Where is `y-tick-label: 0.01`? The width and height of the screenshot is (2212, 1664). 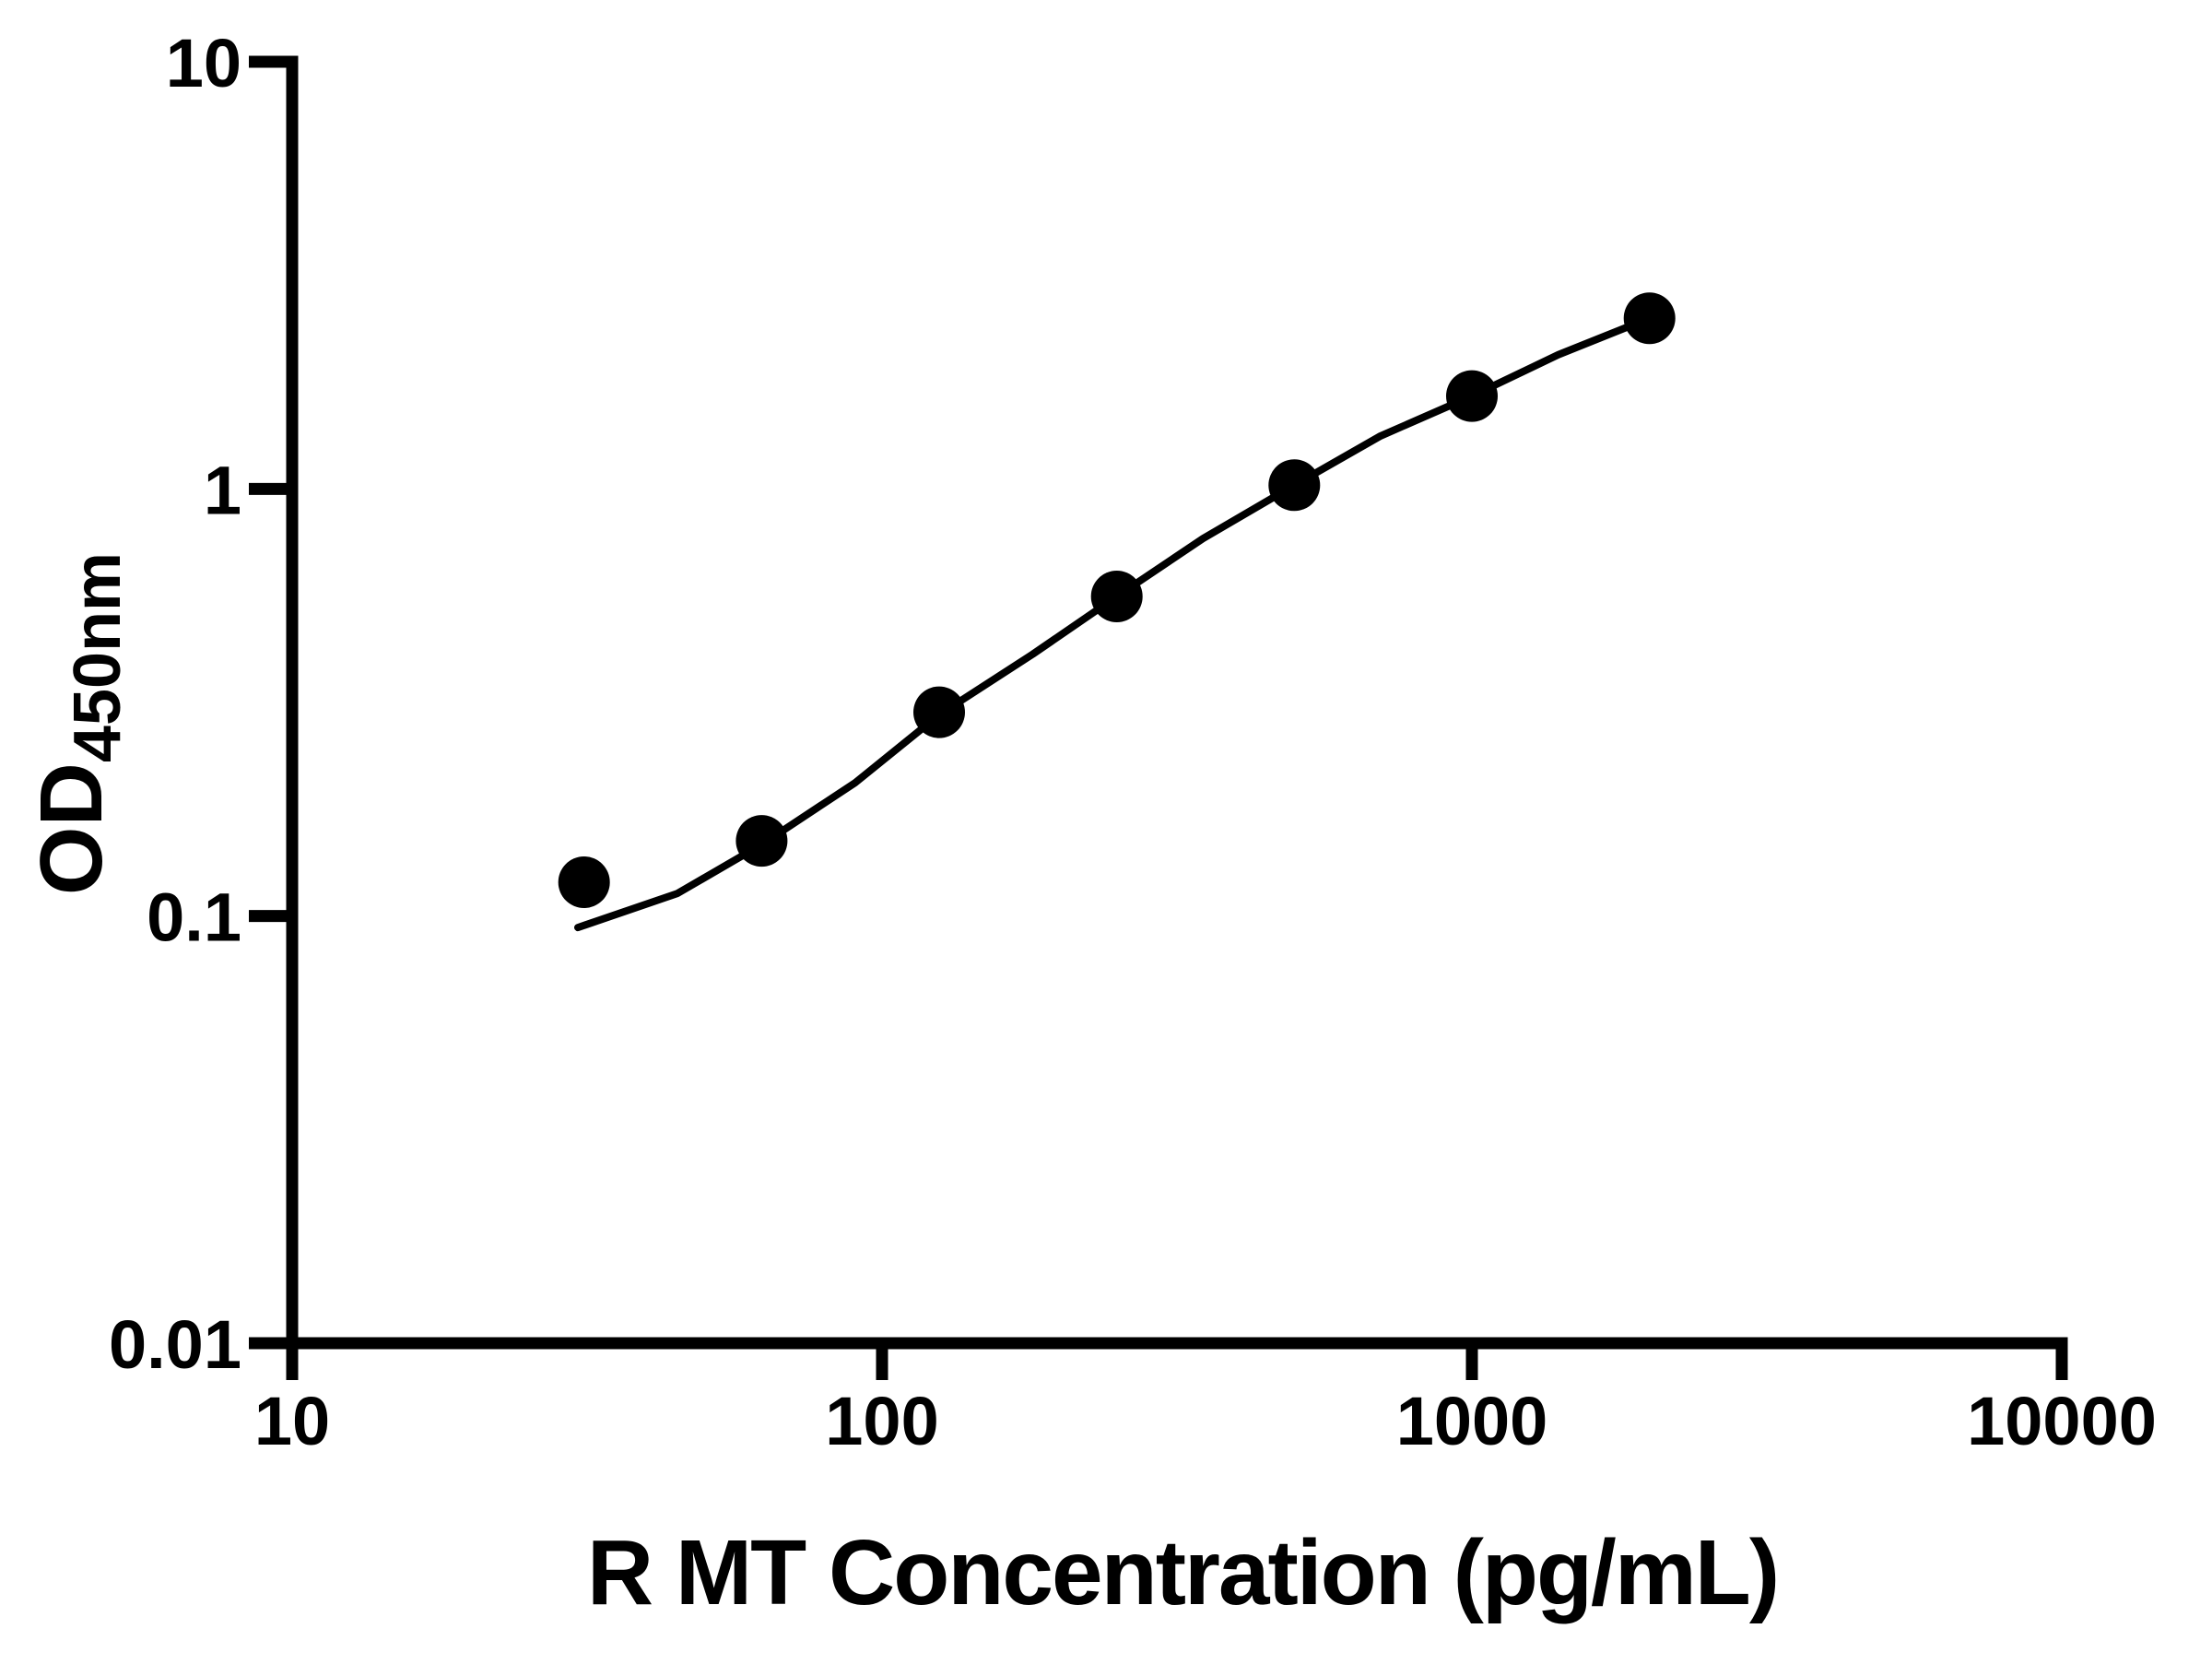 y-tick-label: 0.01 is located at coordinates (175, 1344).